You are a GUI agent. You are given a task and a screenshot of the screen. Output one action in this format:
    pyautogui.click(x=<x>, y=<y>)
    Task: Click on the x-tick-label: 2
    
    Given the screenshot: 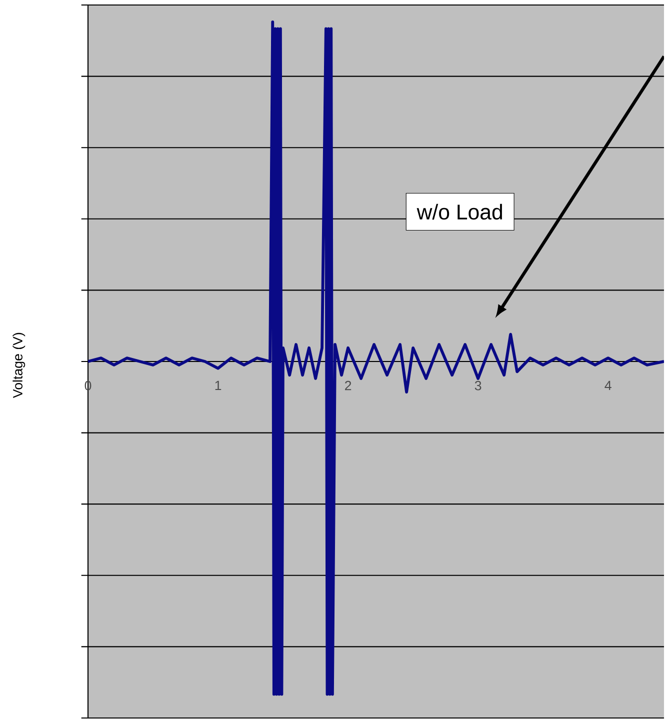 What is the action you would take?
    pyautogui.click(x=348, y=385)
    